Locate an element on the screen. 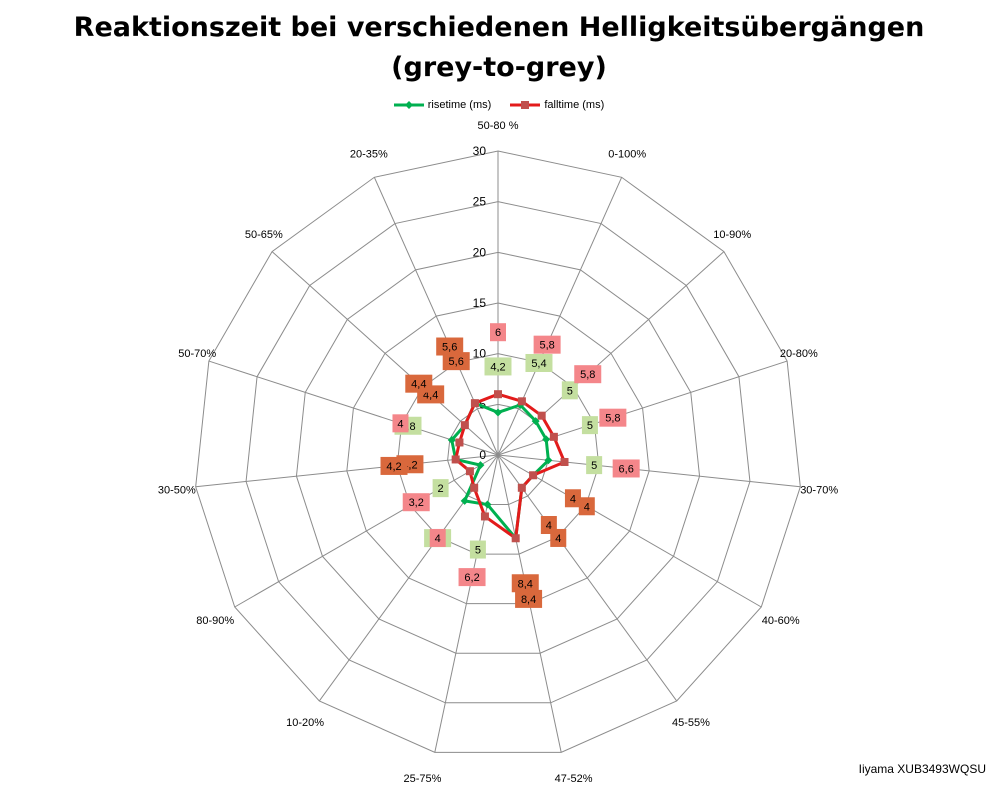  falltime-label-14: 5,6 is located at coordinates (449, 348).